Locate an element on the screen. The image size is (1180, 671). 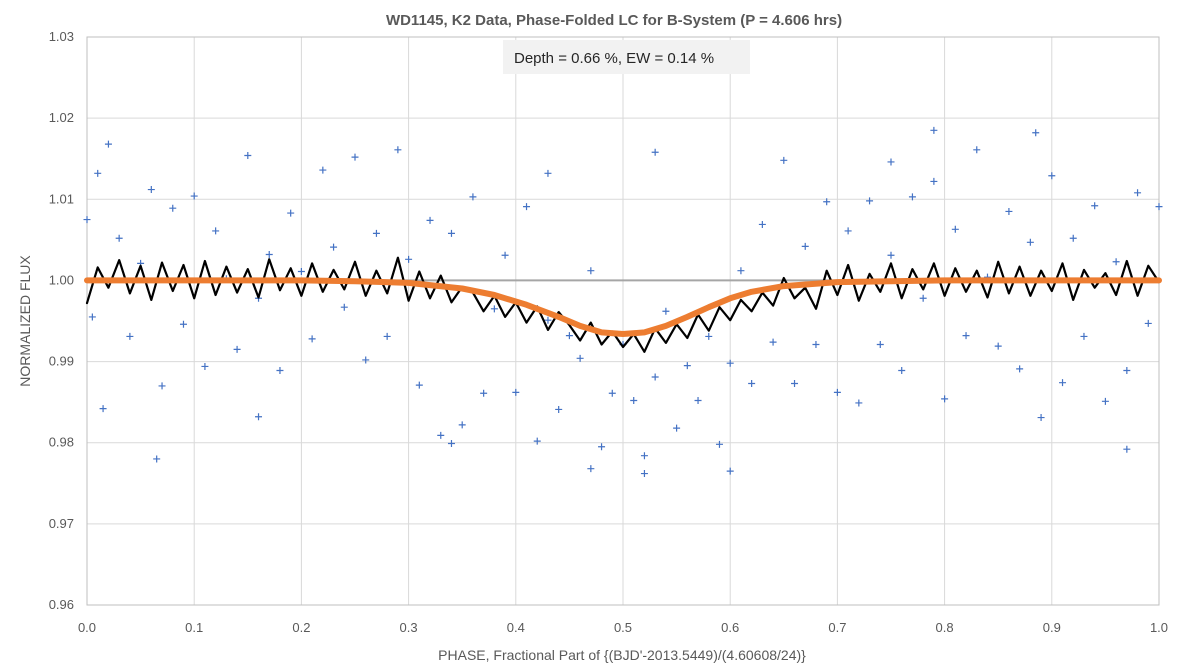
x-tick-label: 0.5 is located at coordinates (623, 627).